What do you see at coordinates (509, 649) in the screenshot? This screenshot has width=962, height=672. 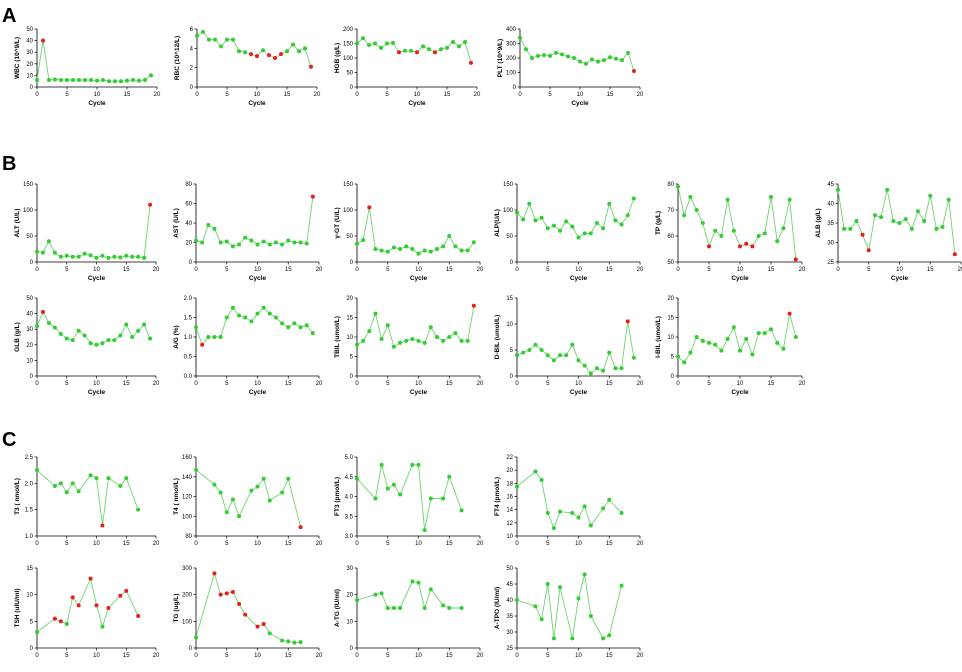 I see `y-tick-label: 25` at bounding box center [509, 649].